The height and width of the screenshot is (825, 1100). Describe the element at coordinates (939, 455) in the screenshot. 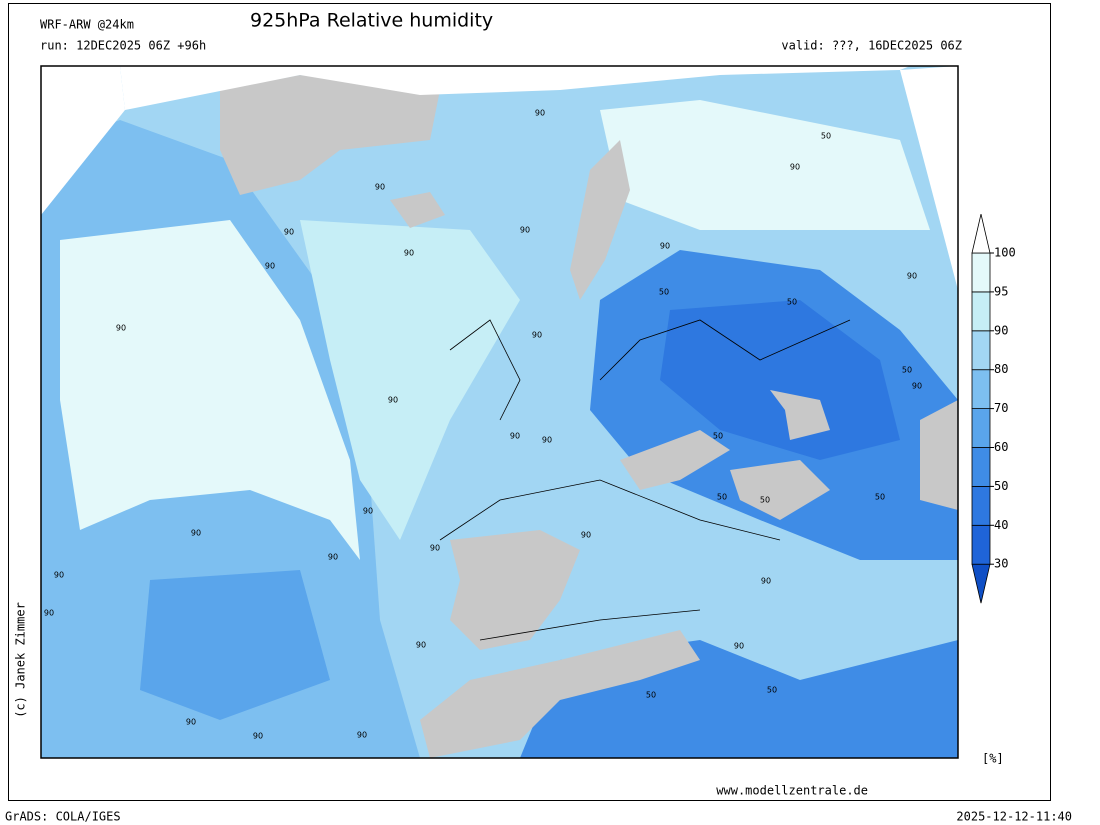

I see `land-anatolia` at that location.